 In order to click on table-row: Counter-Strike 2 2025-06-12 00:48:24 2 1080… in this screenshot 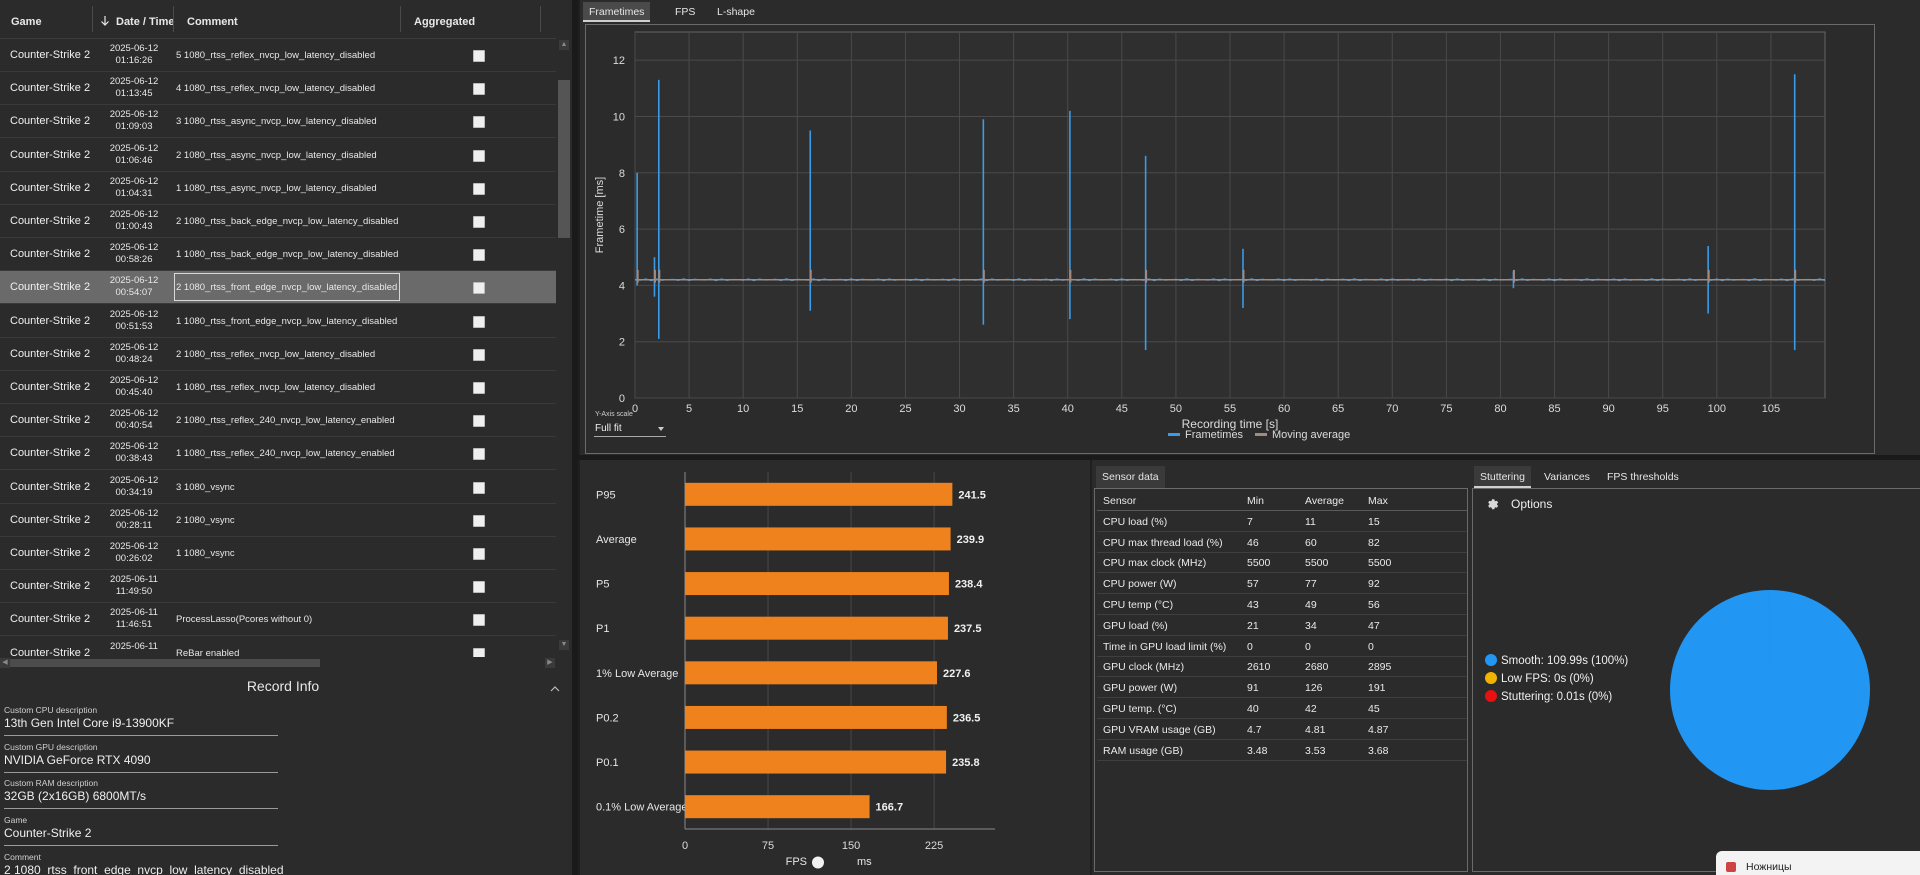, I will do `click(278, 354)`.